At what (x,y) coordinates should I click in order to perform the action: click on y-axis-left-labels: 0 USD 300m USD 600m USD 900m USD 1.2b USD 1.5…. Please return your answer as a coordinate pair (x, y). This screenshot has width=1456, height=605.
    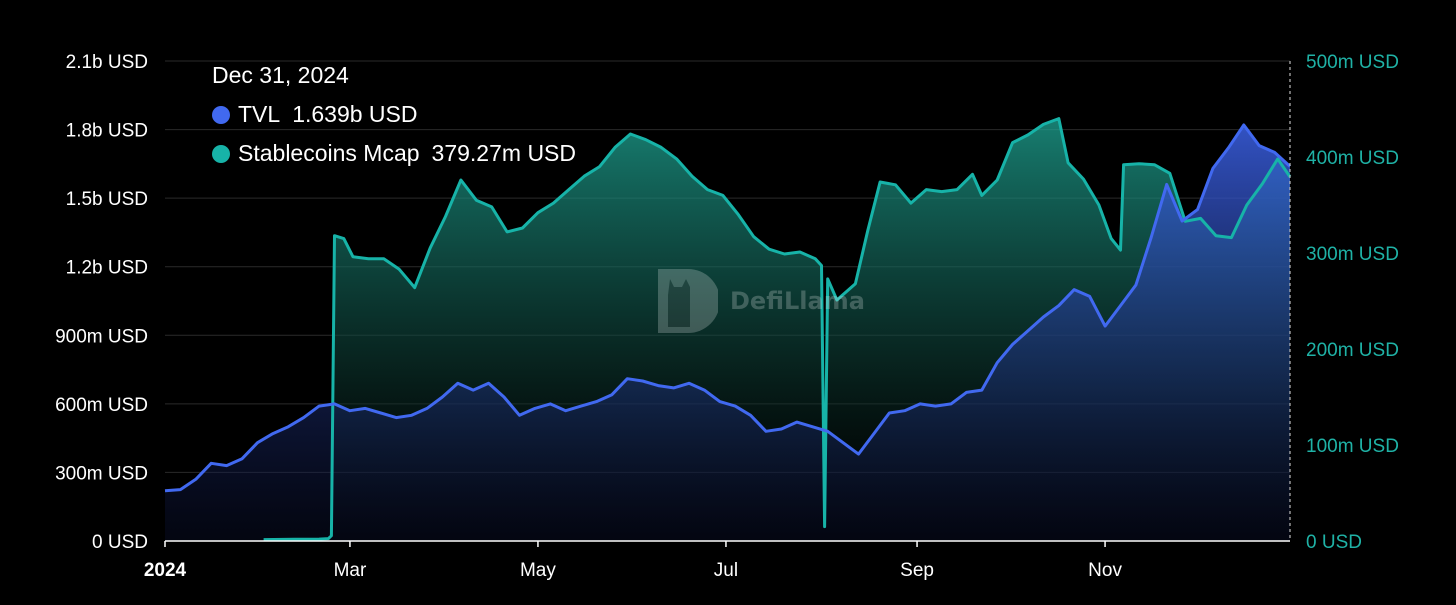
    Looking at the image, I should click on (101, 302).